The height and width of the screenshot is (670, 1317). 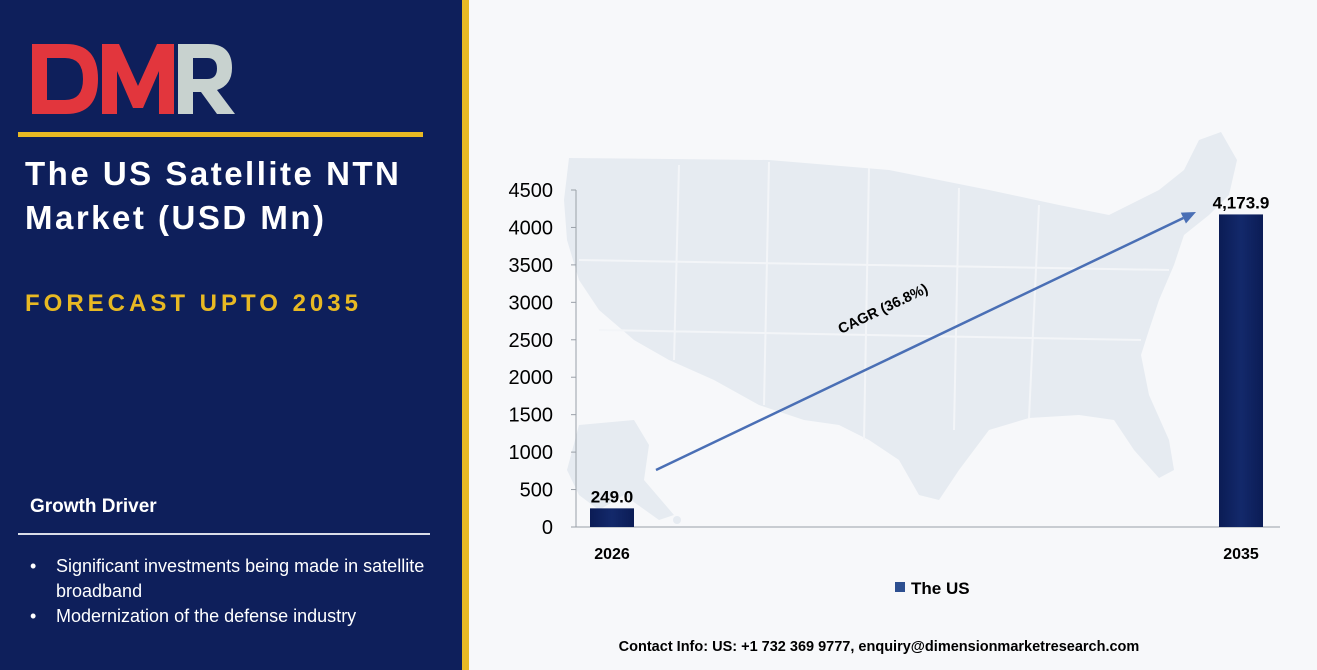 I want to click on gold-strip, so click(x=465, y=335).